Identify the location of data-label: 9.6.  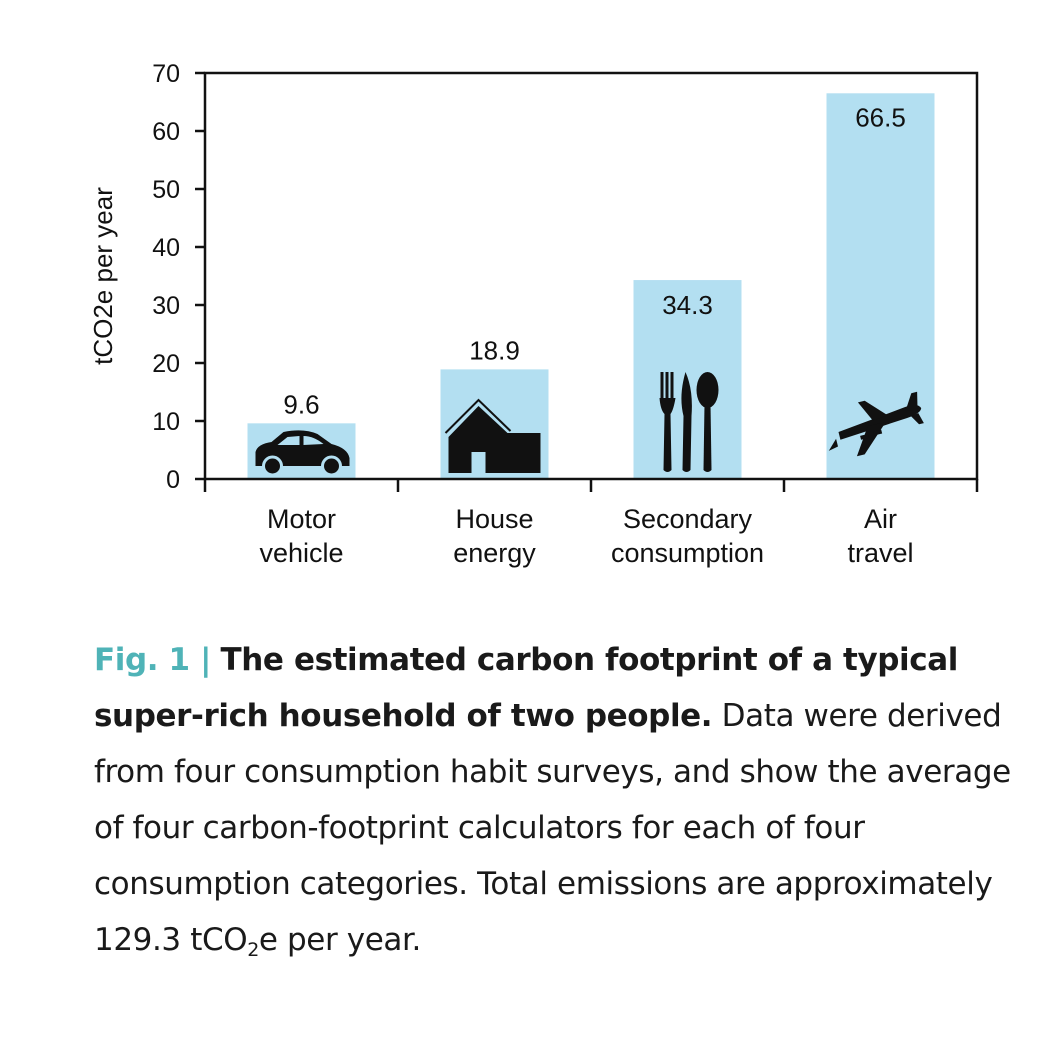
(301, 404).